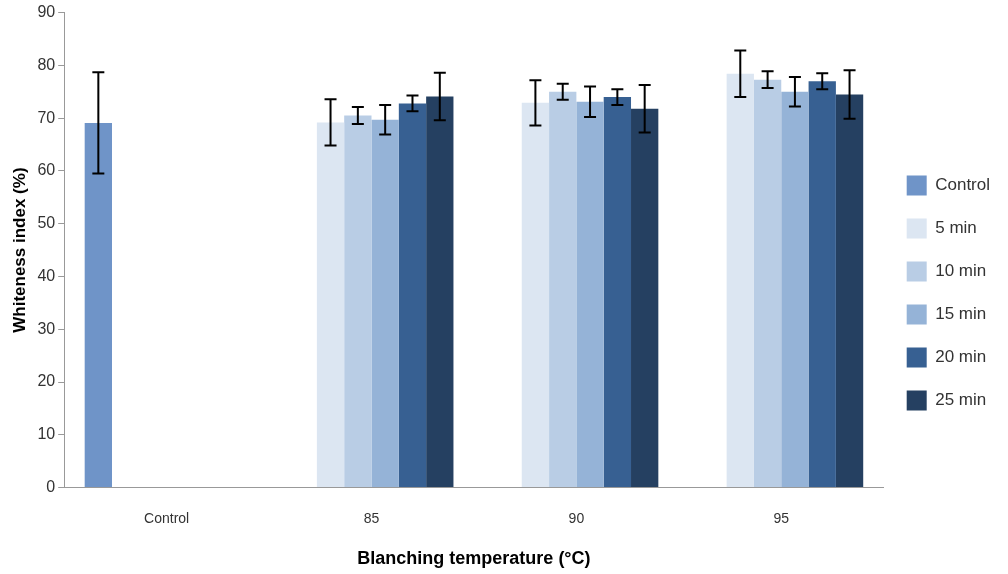  What do you see at coordinates (51, 487) in the screenshot?
I see `y-tick-label: 0` at bounding box center [51, 487].